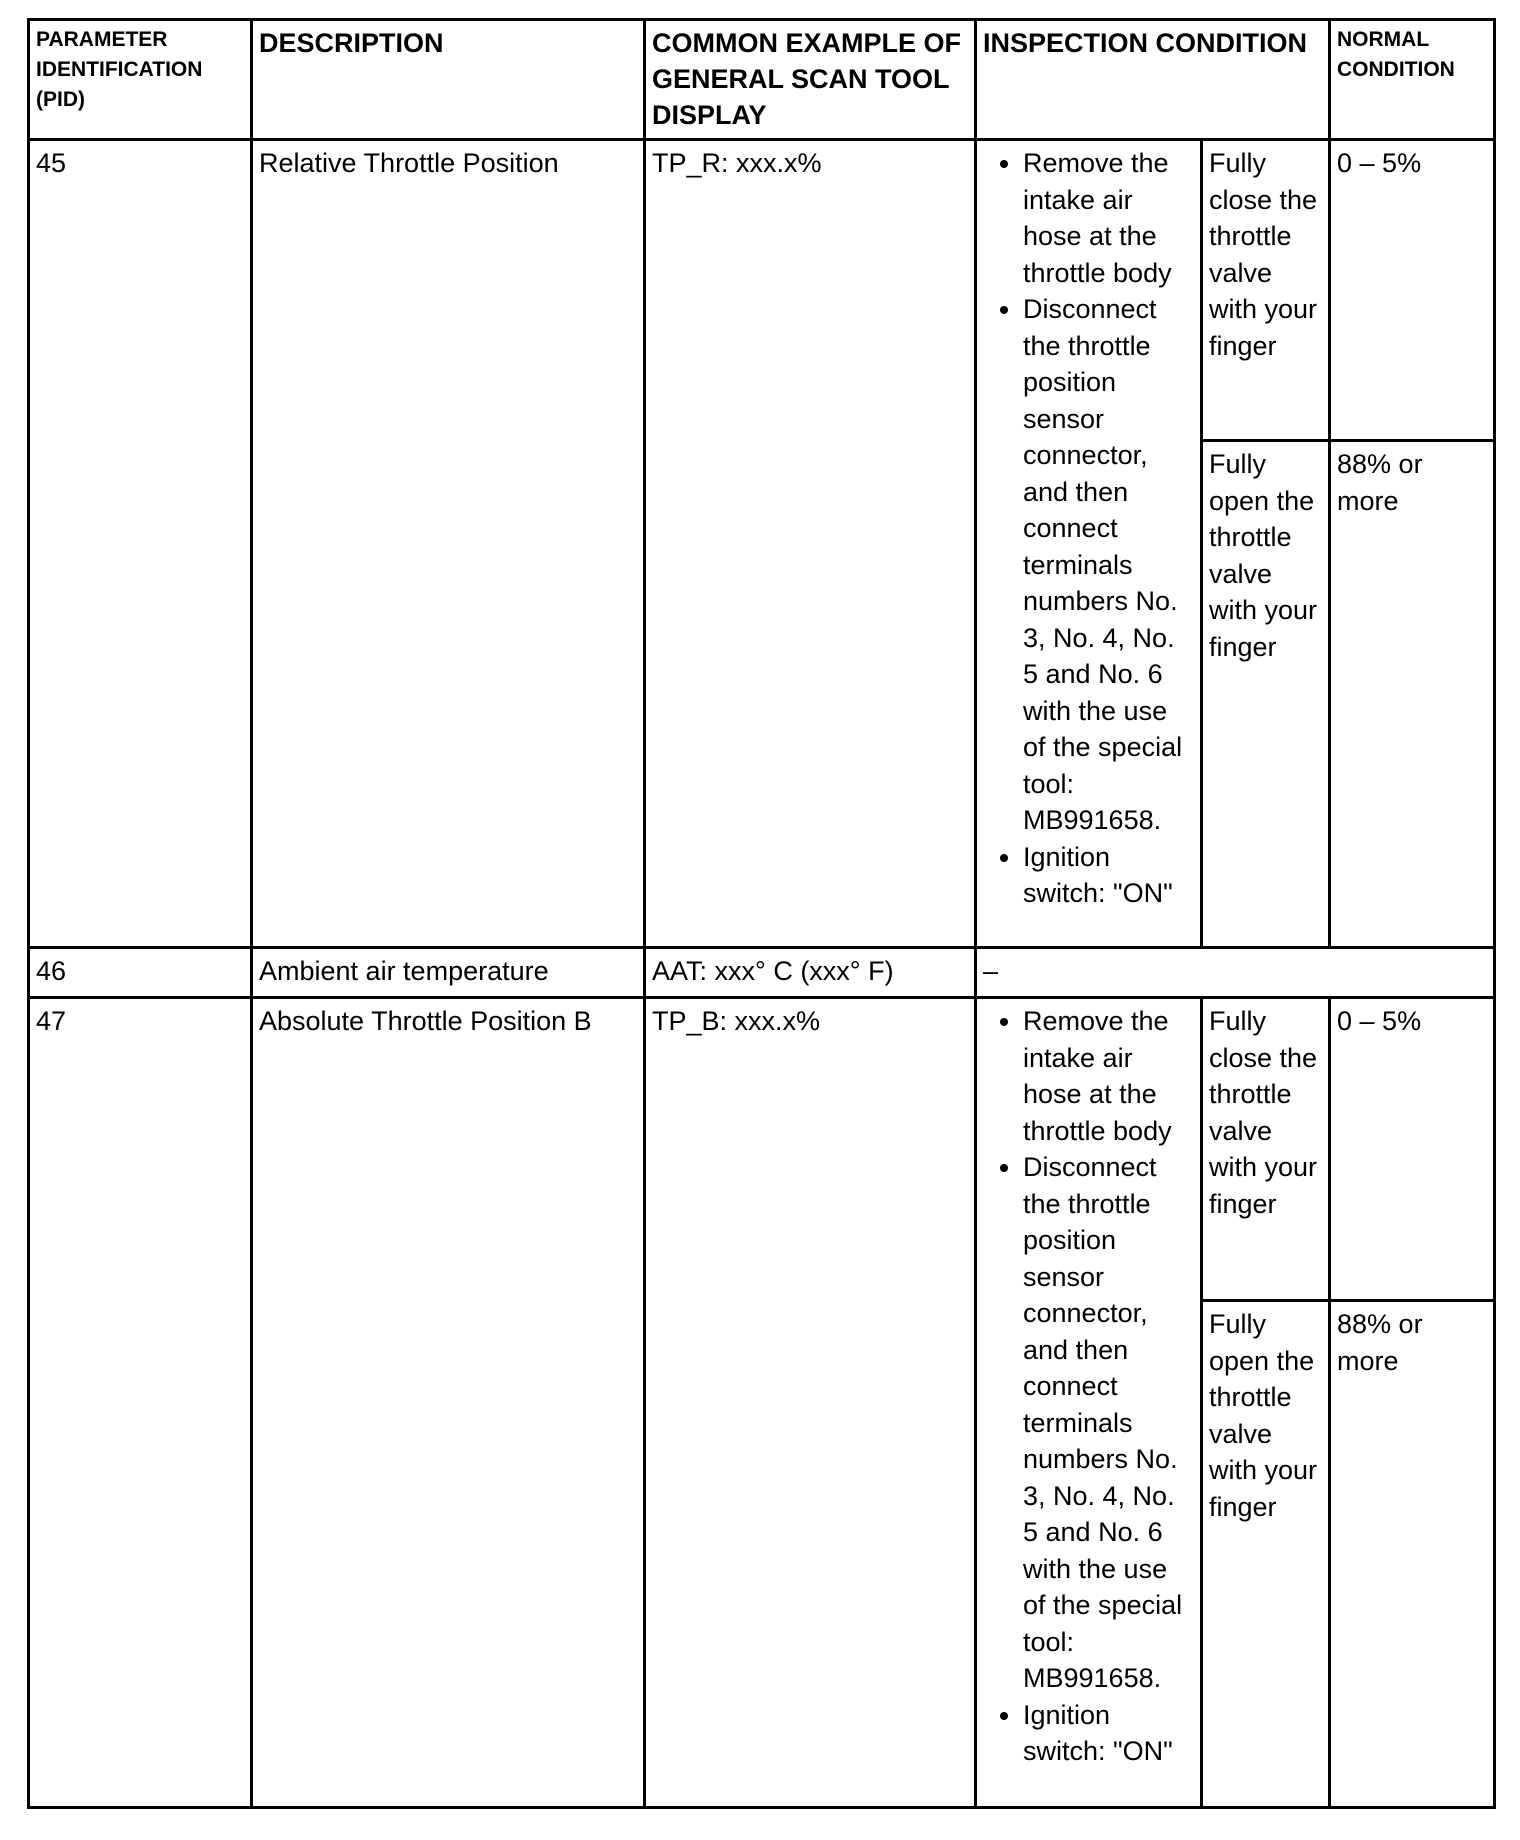 This screenshot has width=1520, height=1840. I want to click on pid-cell: 47, so click(140, 1402).